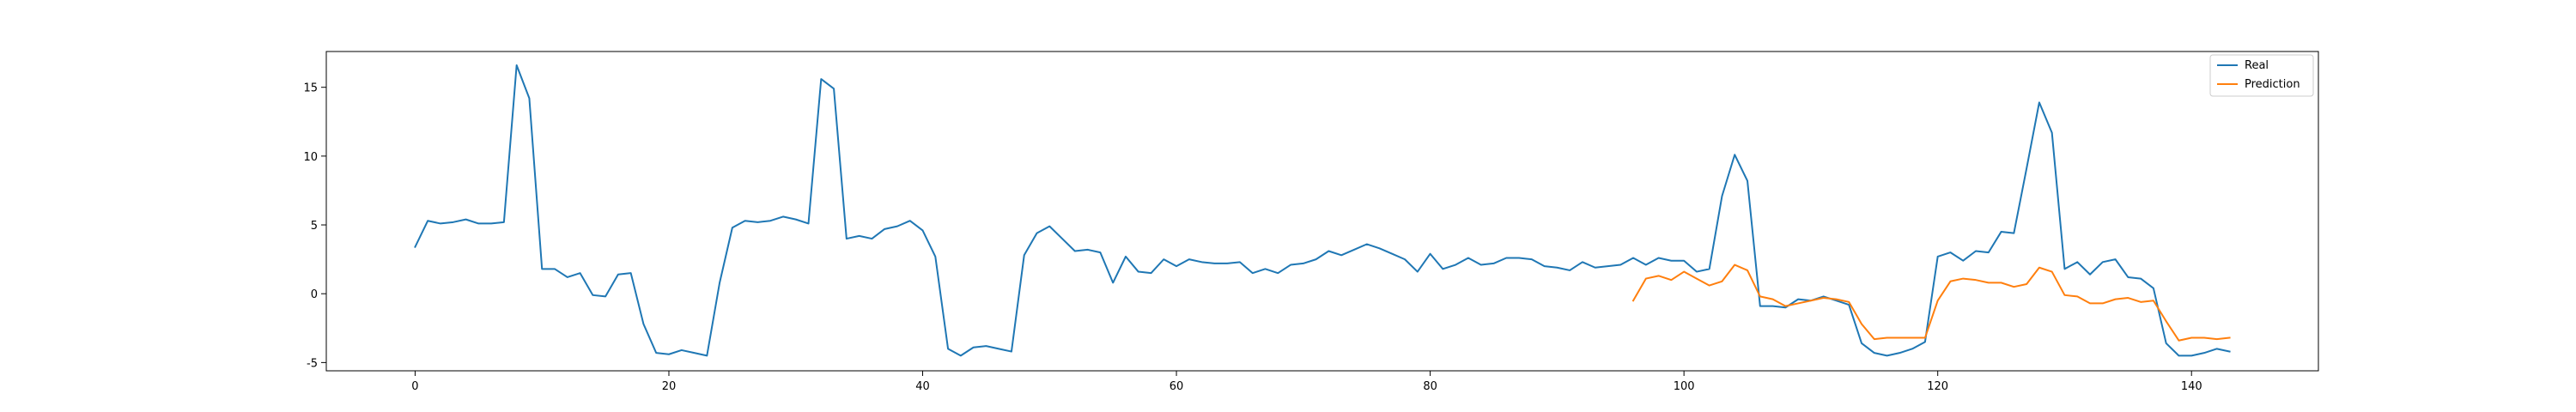 The height and width of the screenshot is (412, 2576). I want to click on series-line-prediction, so click(1931, 303).